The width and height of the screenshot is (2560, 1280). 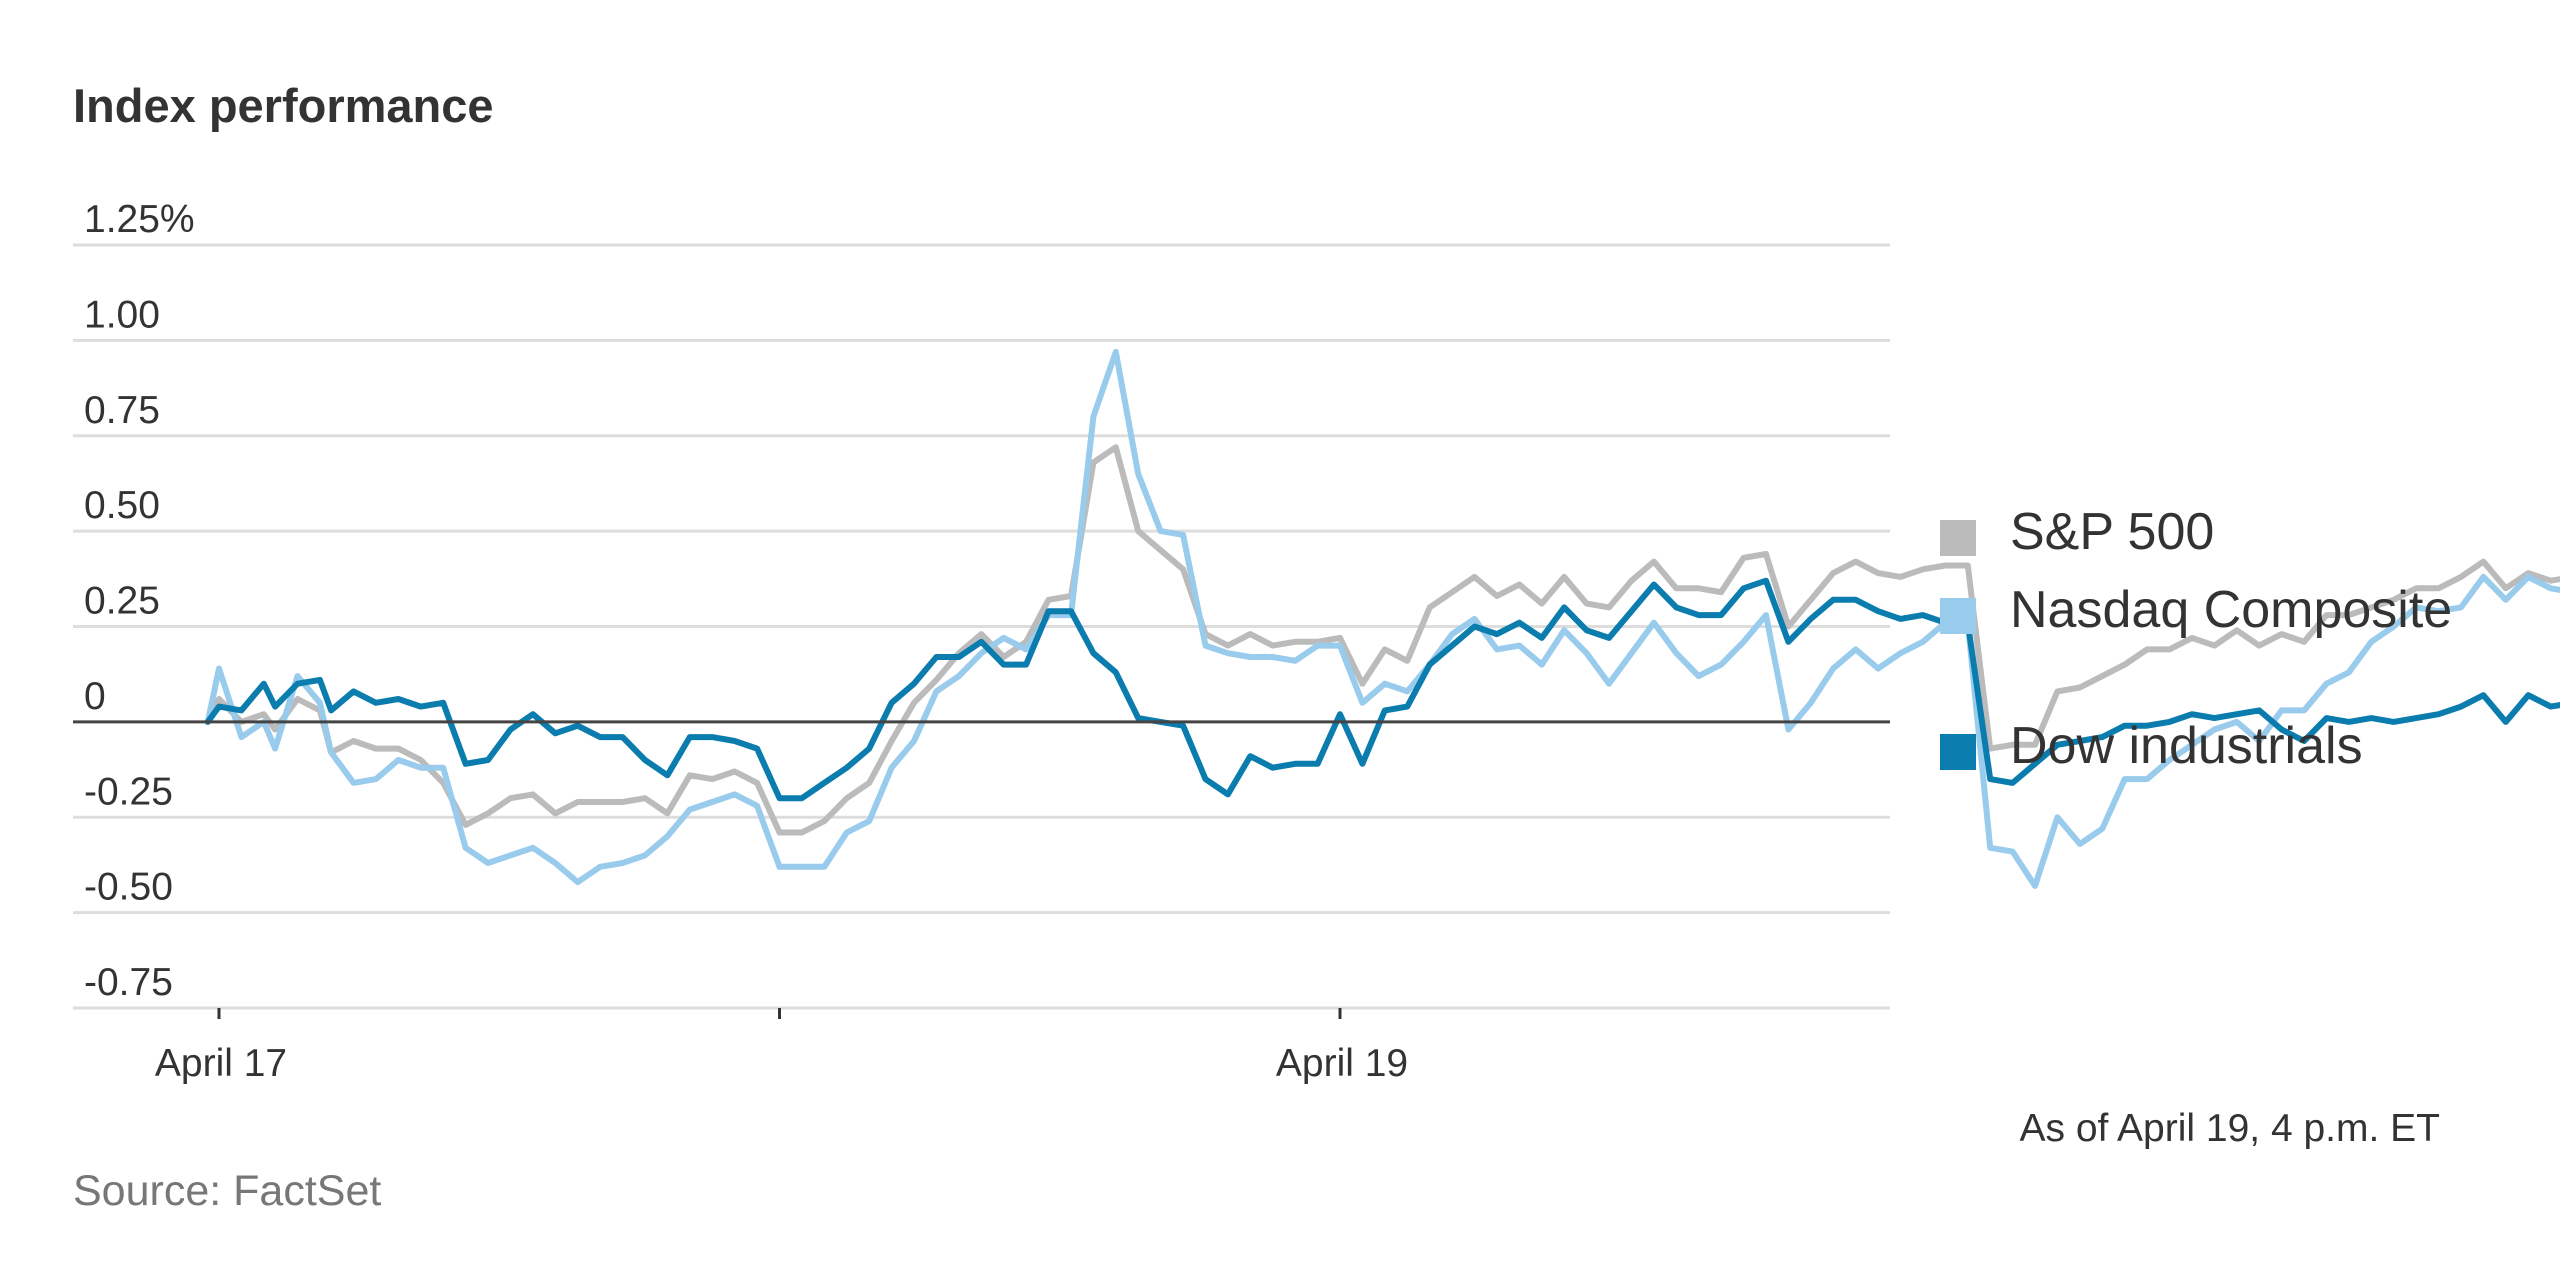 I want to click on y-tick-label: 1.25%, so click(x=139, y=219).